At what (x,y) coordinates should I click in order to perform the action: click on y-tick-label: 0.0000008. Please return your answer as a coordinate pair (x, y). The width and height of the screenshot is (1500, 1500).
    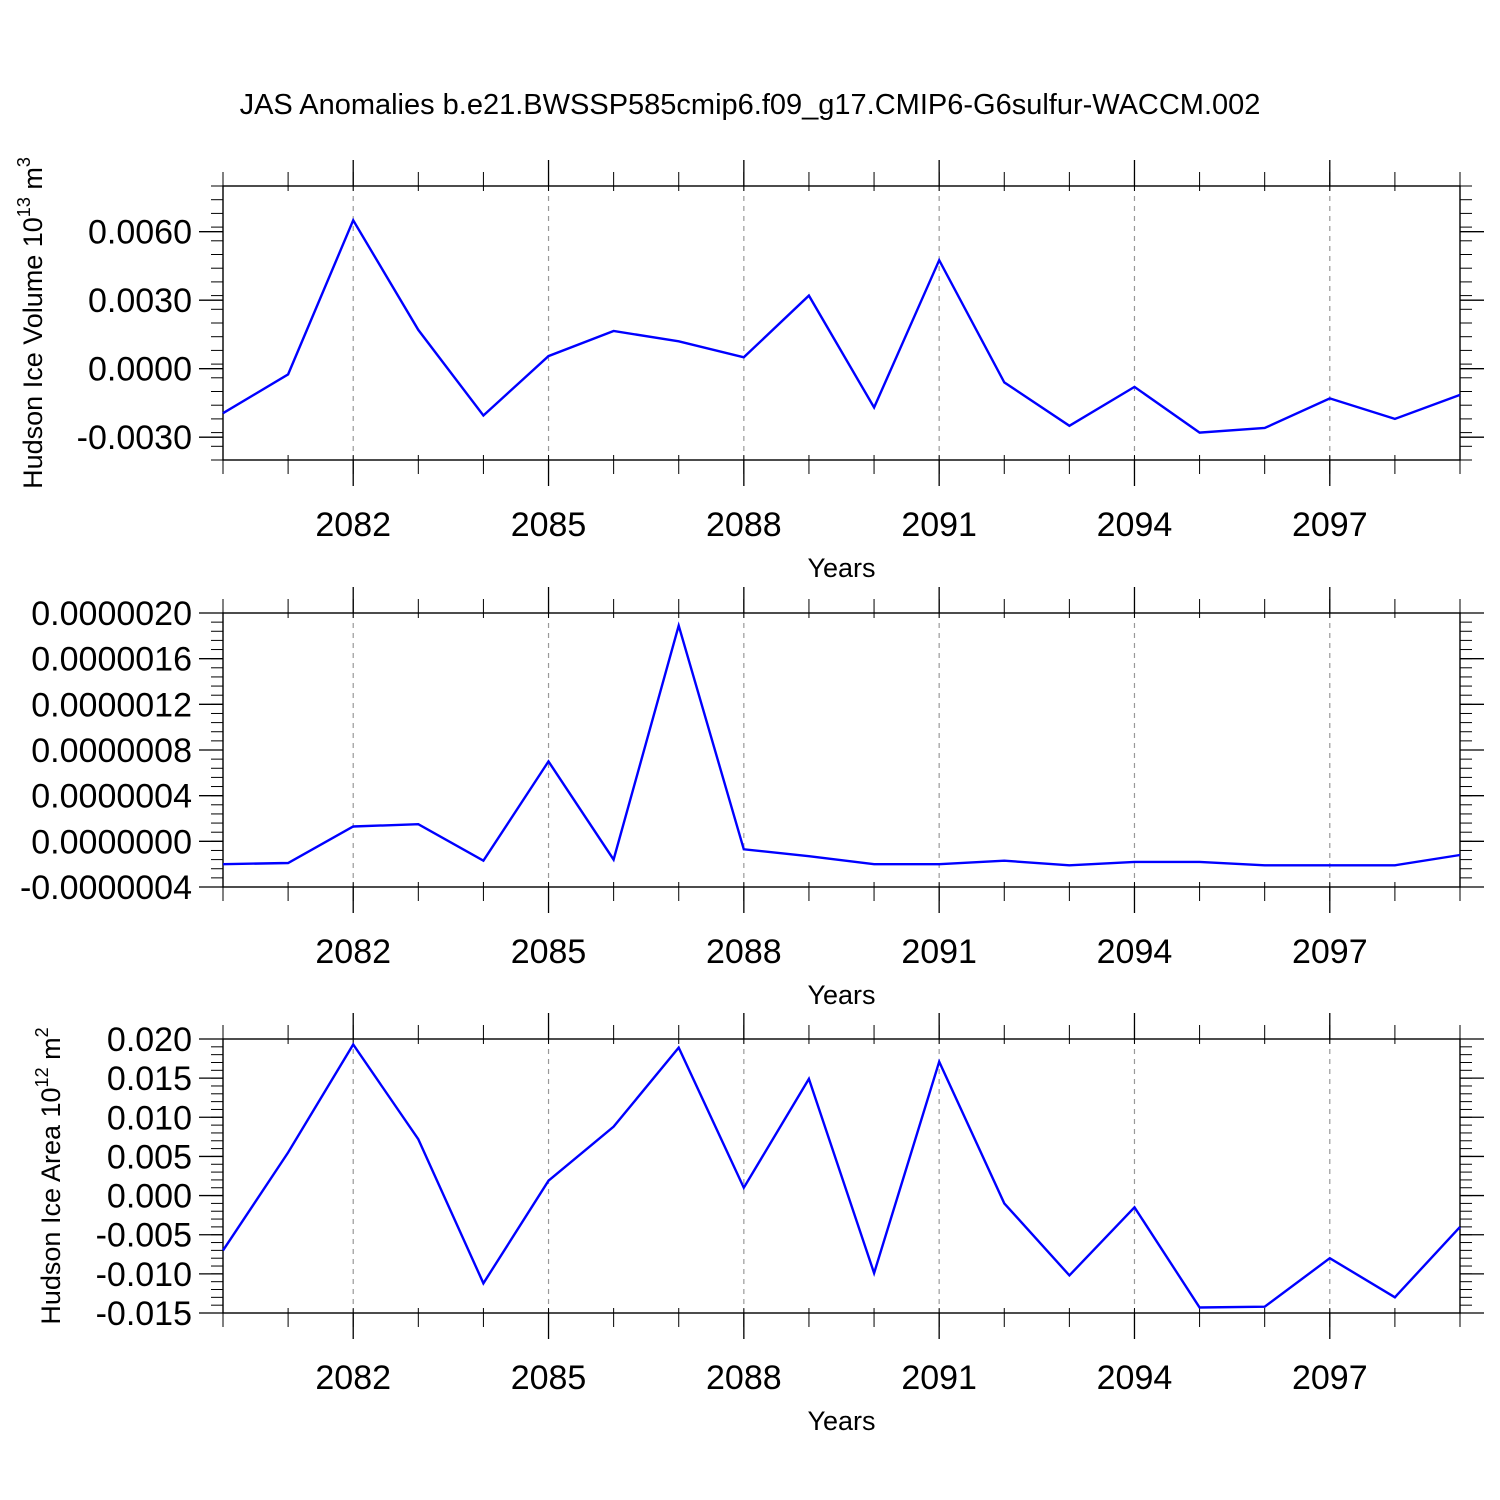
    Looking at the image, I should click on (111, 751).